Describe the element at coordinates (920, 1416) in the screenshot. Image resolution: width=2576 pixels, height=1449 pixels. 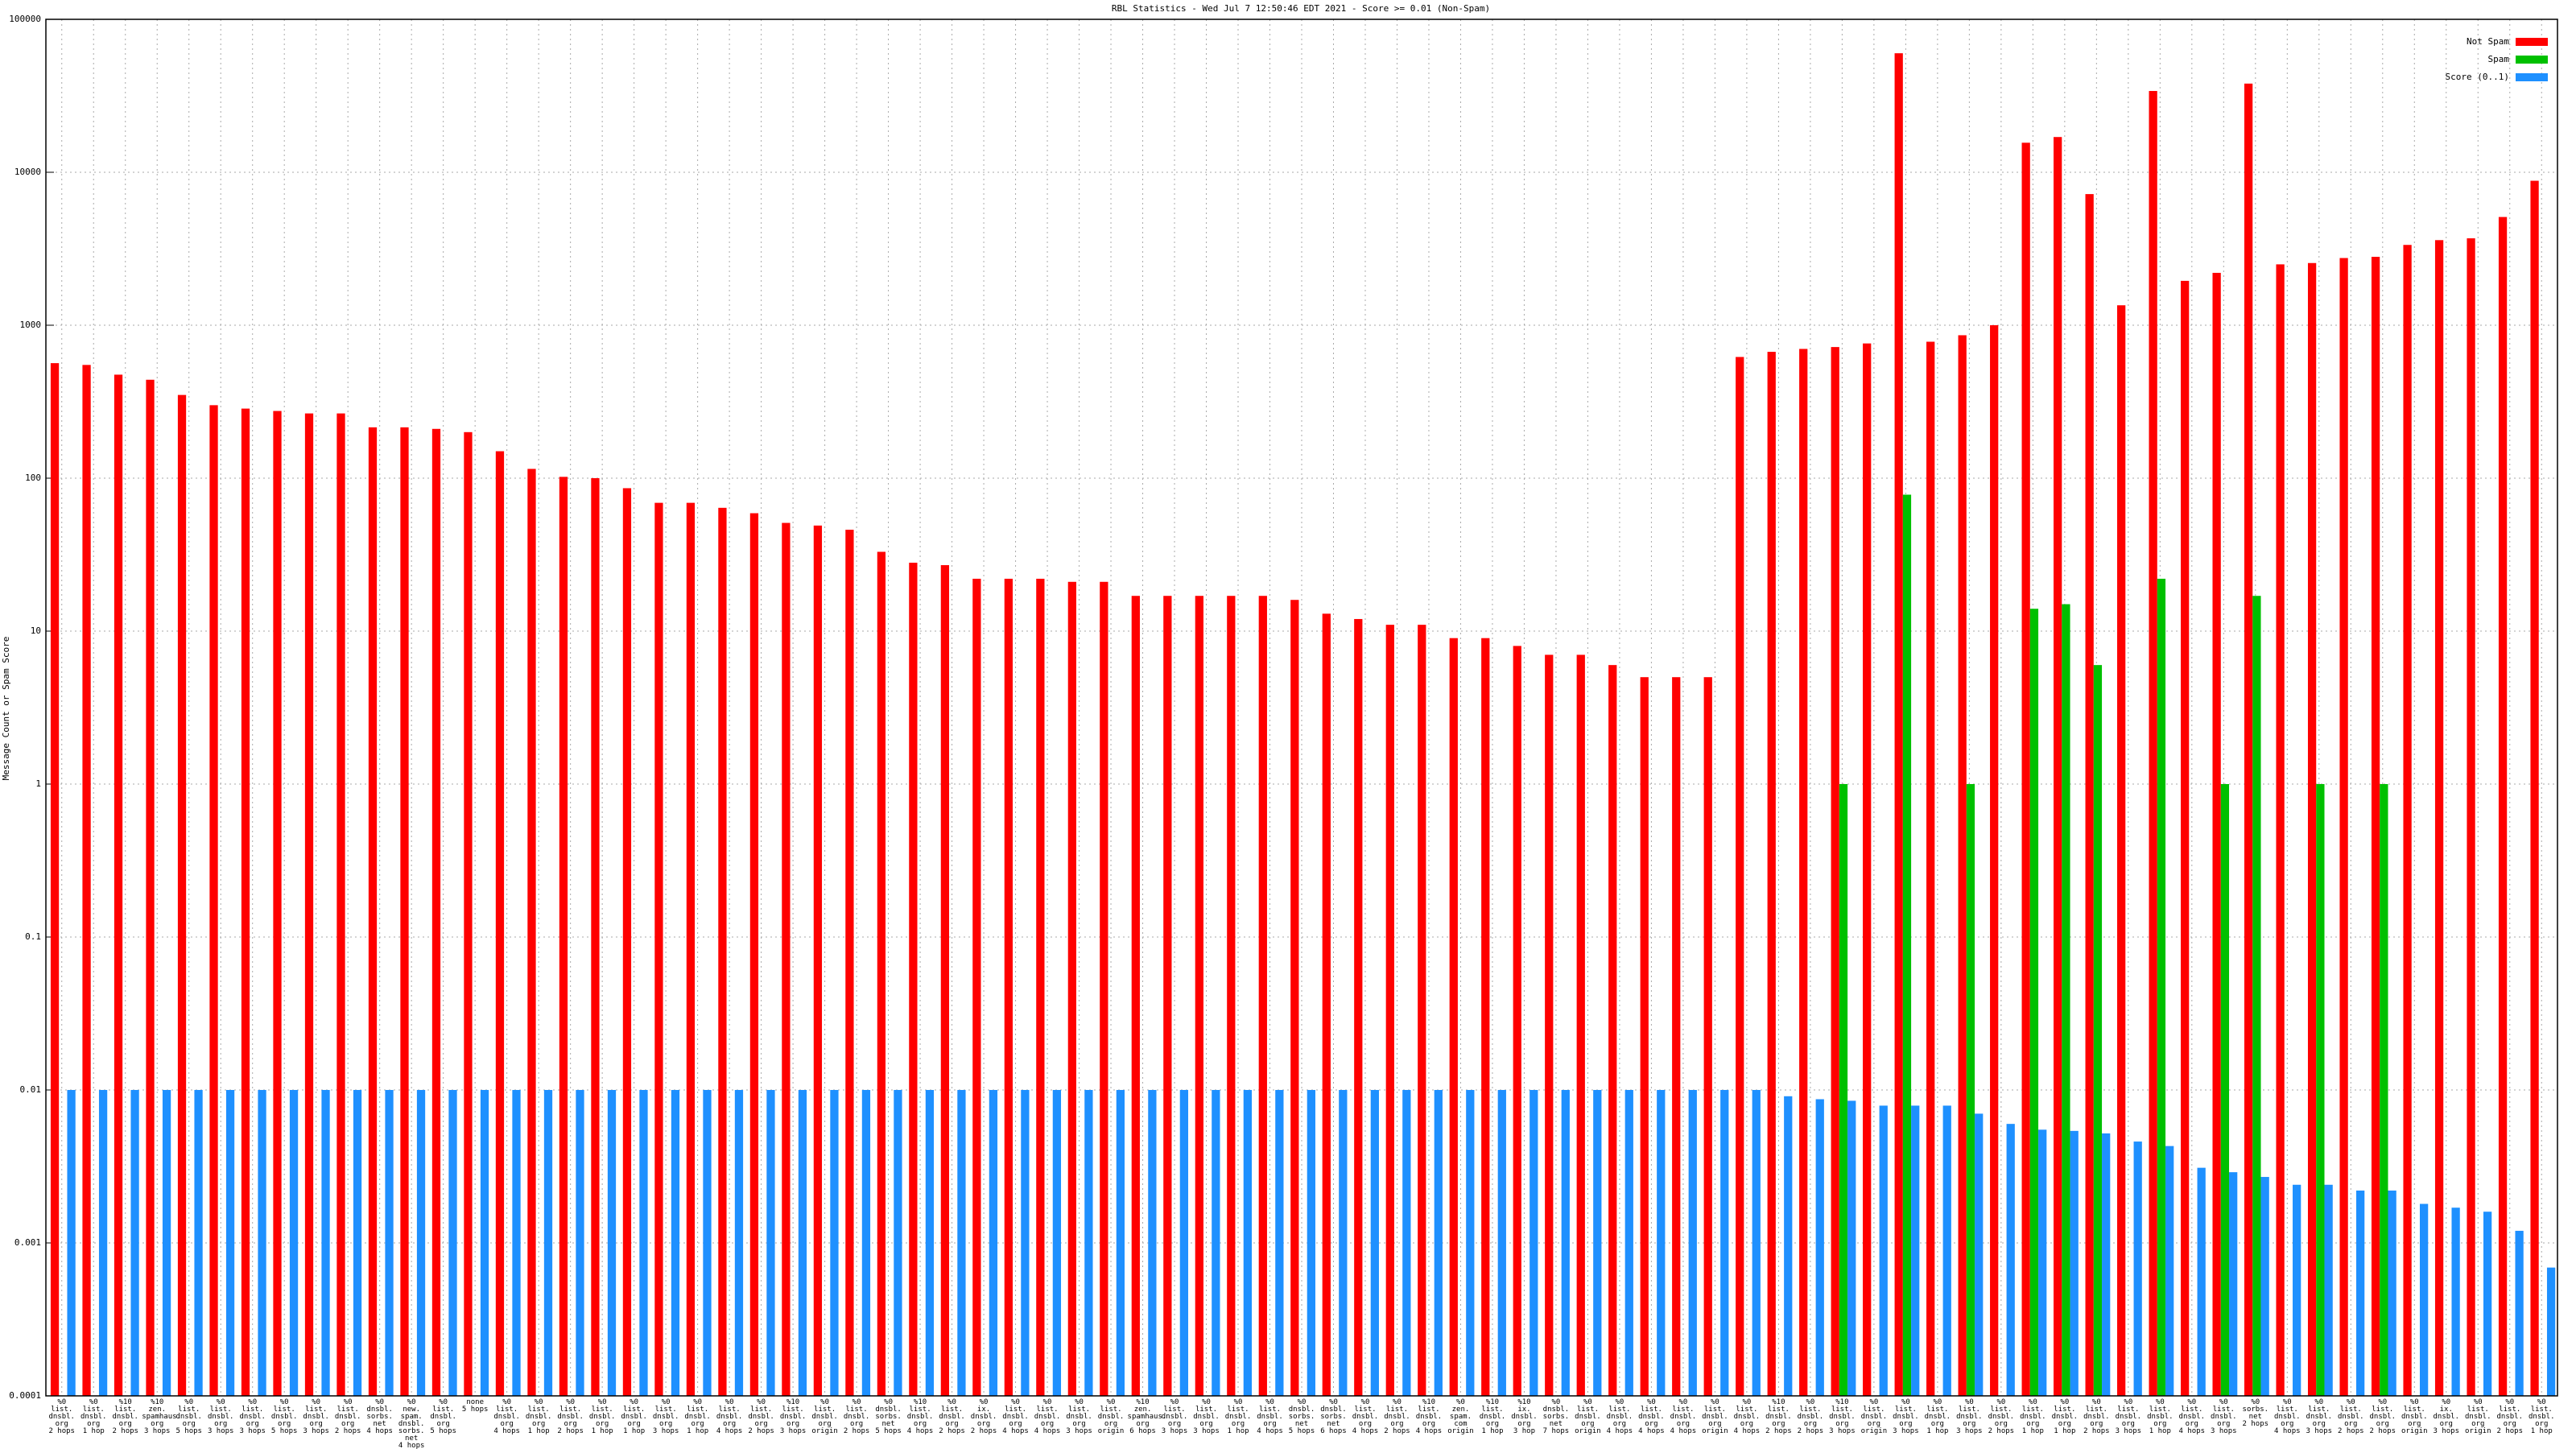
I see `x-tick-label: %10 list. dnsbl. org 4 hops` at that location.